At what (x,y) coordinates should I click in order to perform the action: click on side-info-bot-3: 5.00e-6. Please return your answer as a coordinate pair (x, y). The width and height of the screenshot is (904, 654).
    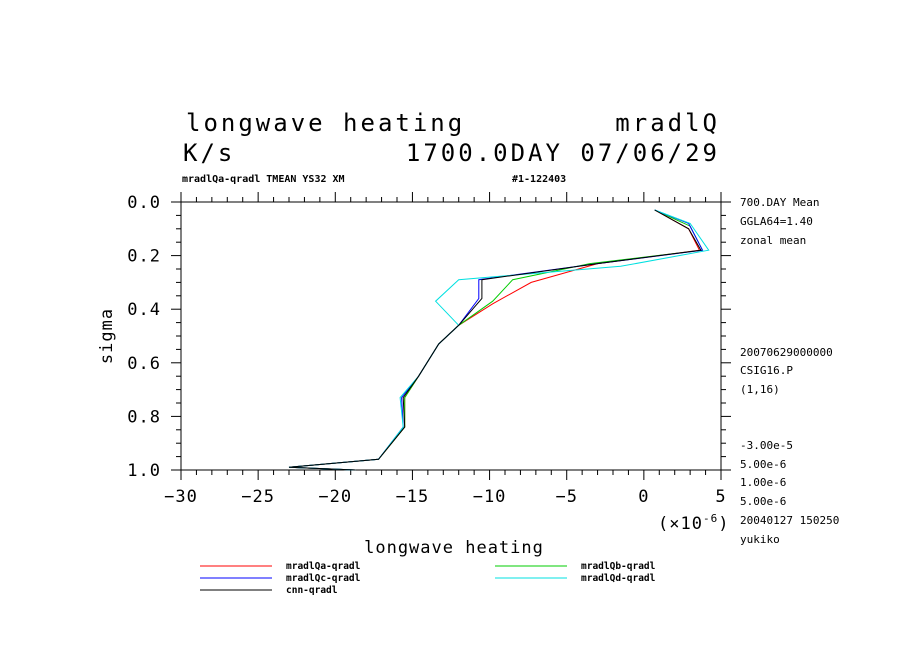
    Looking at the image, I should click on (763, 501).